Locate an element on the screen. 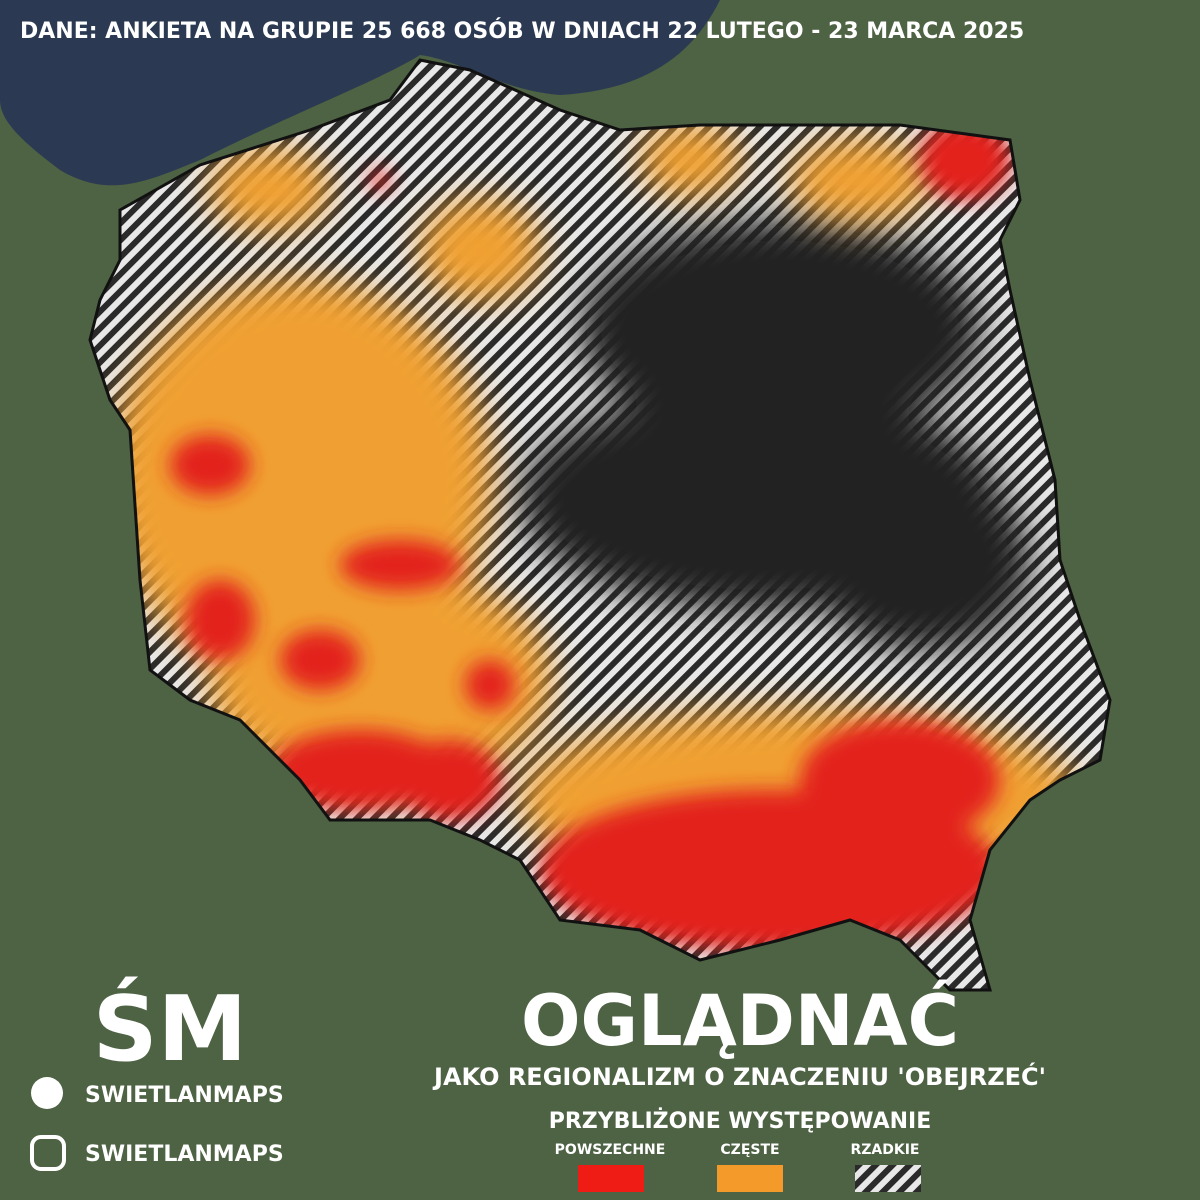 This screenshot has width=1200, height=1200. facebook-icon is located at coordinates (47, 1093).